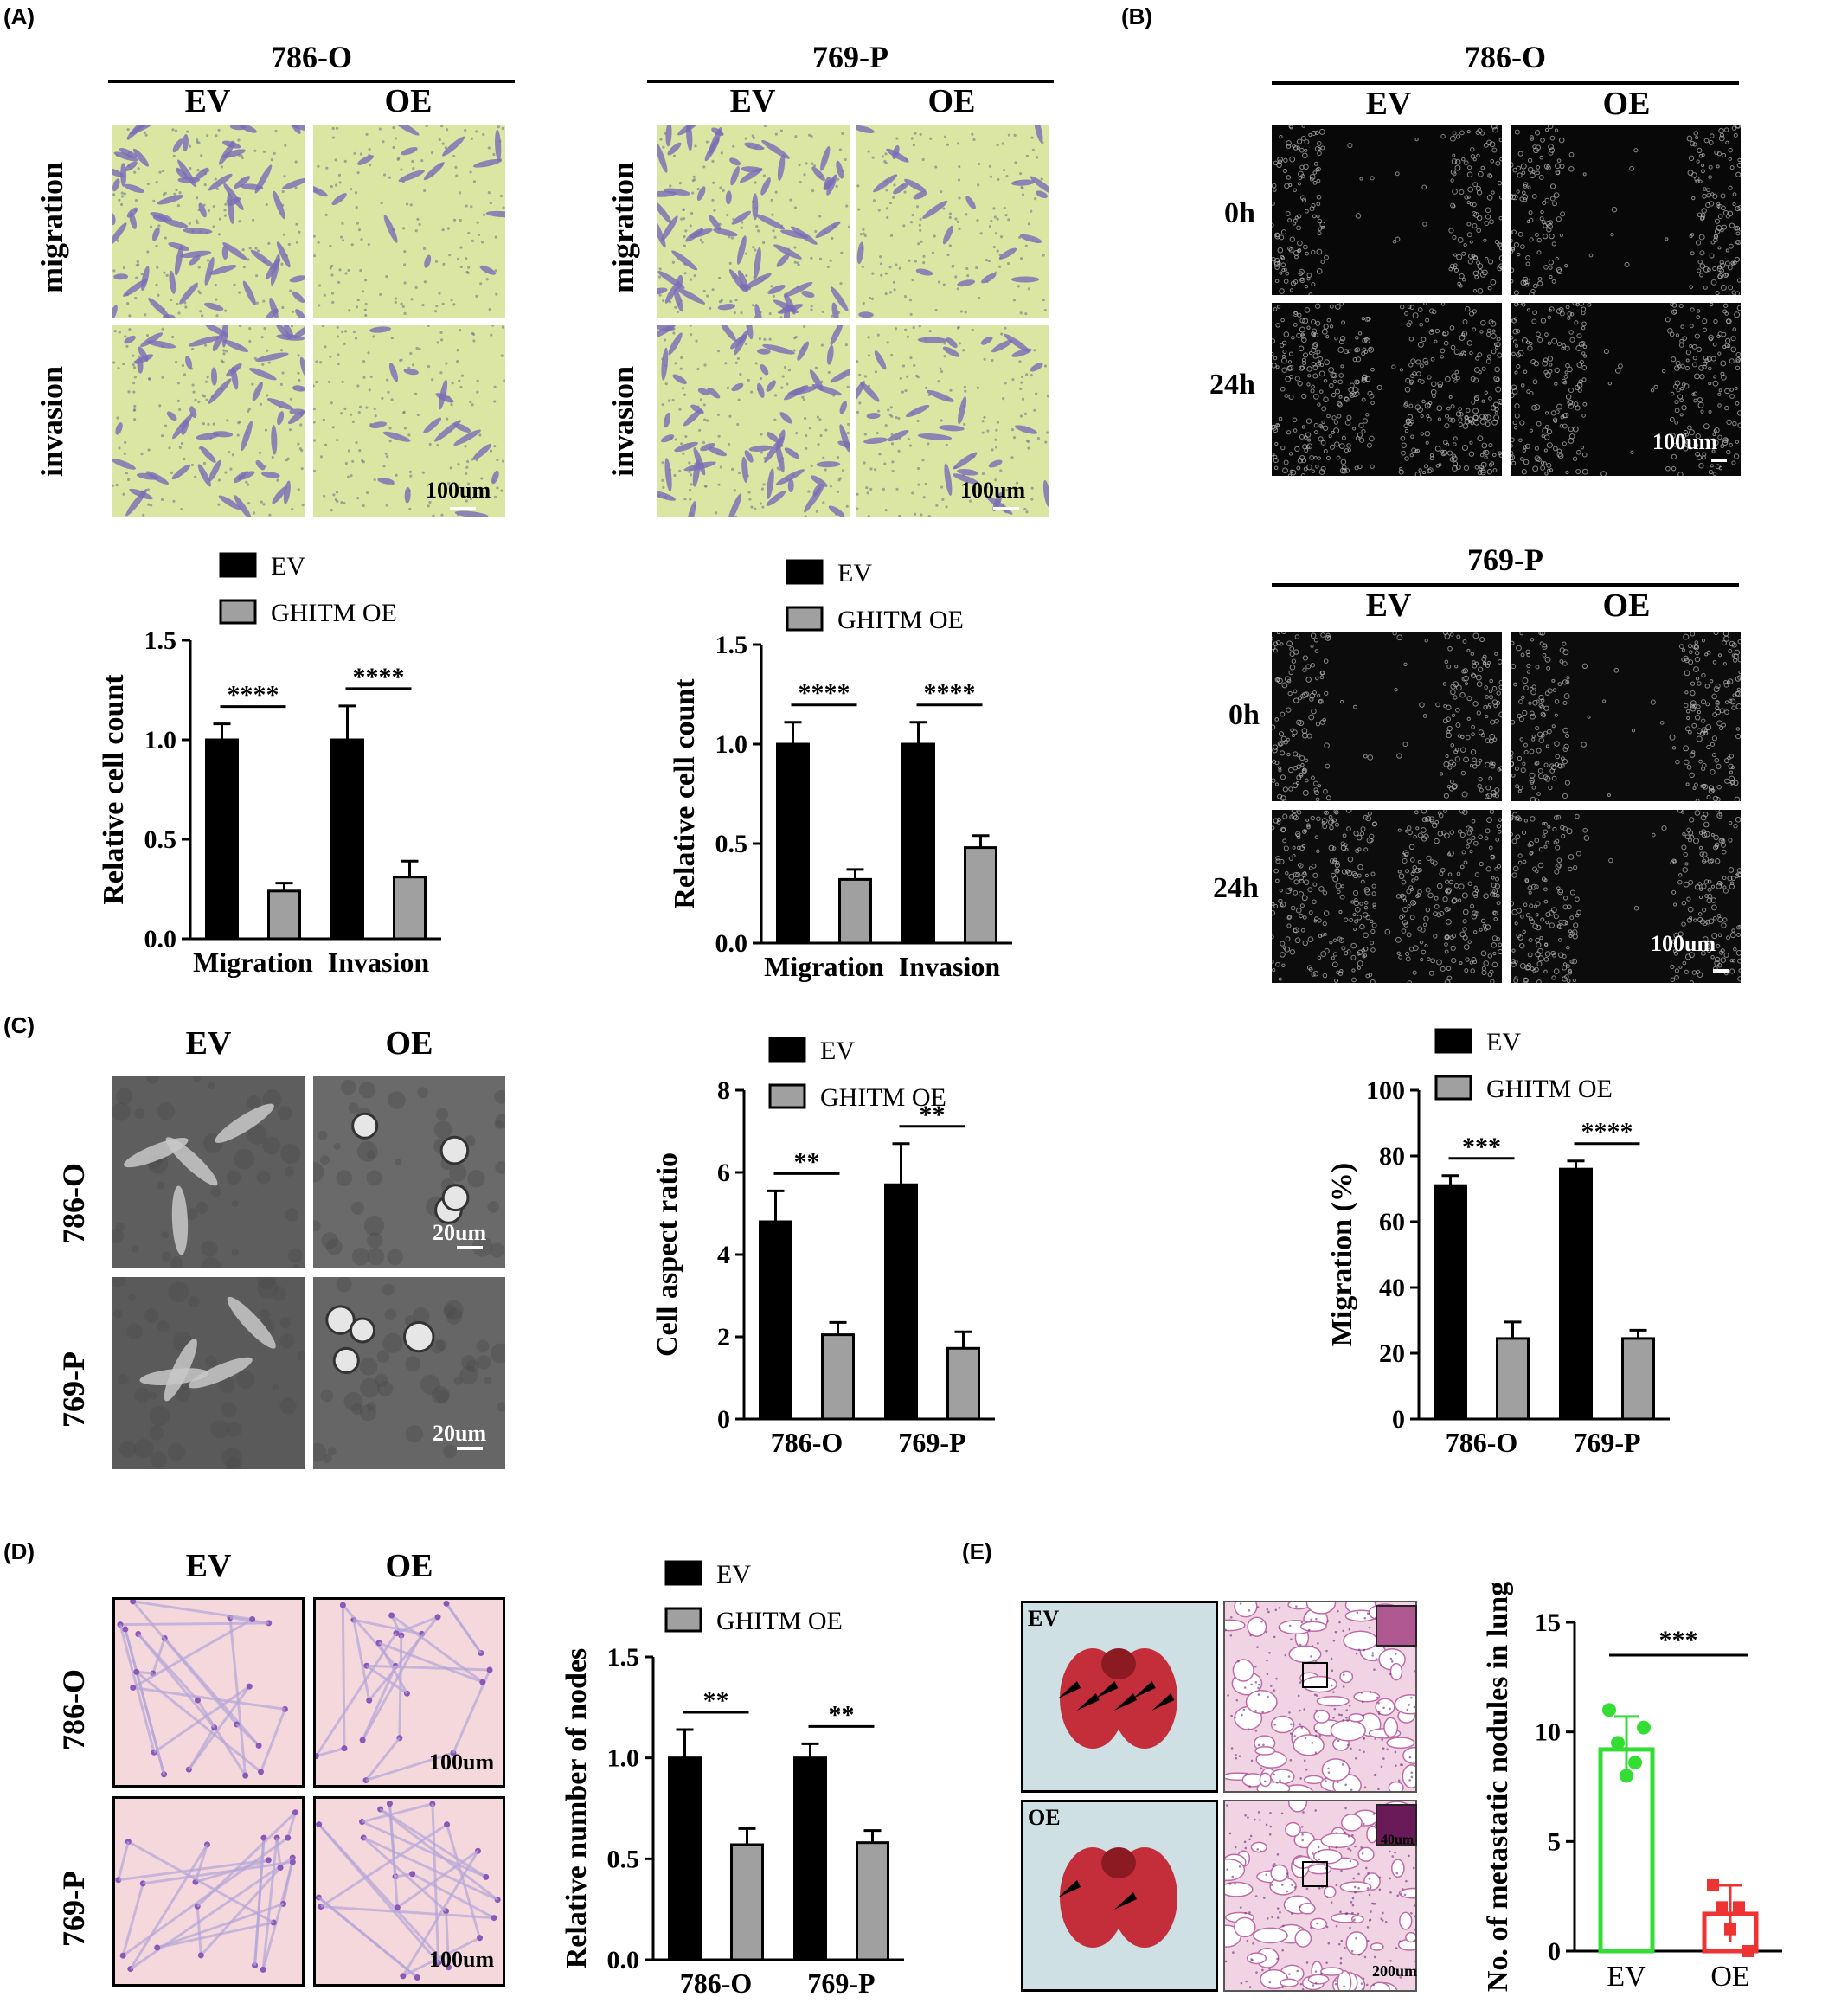 This screenshot has width=1841, height=2016. I want to click on scale-bar-label: 20um, so click(459, 1233).